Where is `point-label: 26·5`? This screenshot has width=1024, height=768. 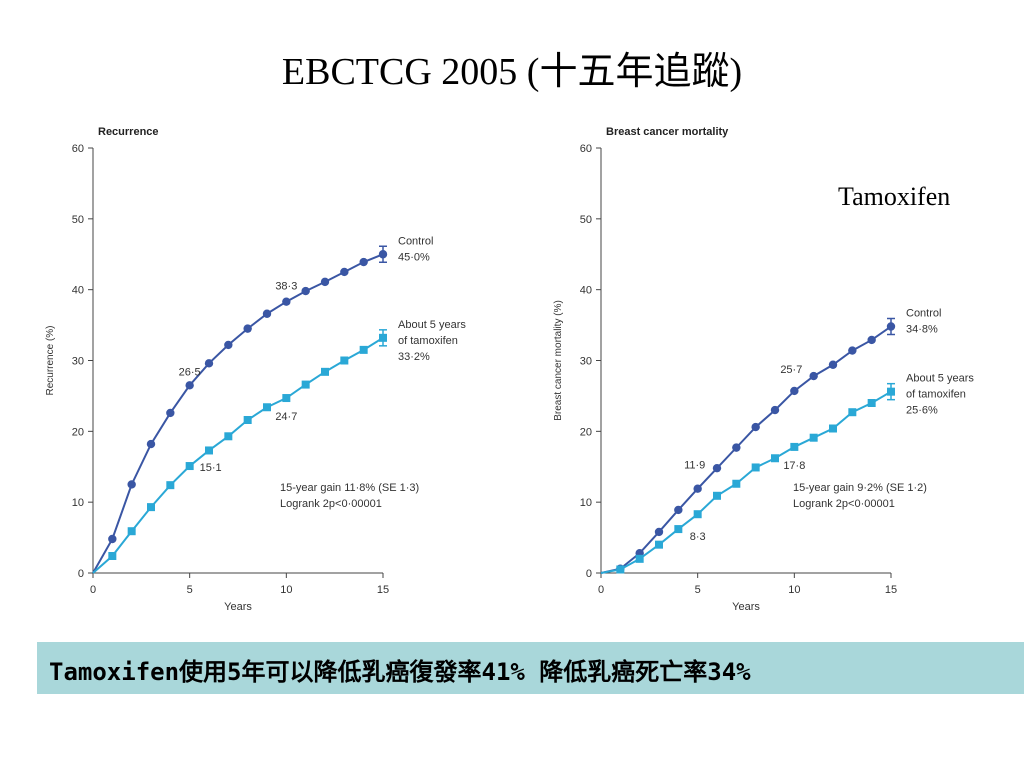 point-label: 26·5 is located at coordinates (190, 372).